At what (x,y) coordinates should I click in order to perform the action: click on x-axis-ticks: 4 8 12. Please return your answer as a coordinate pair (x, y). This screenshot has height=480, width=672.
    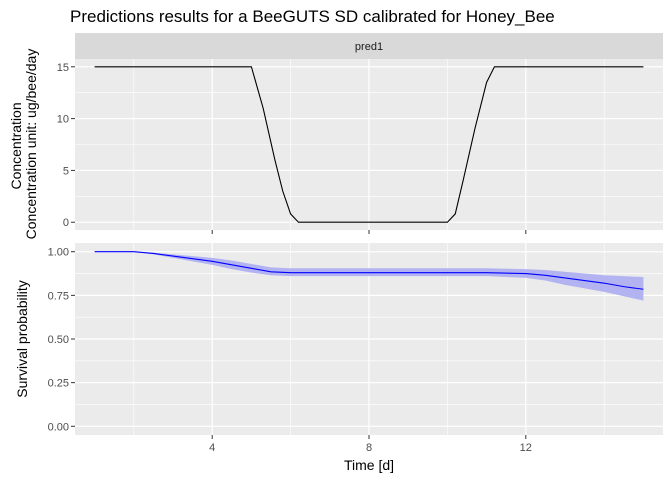
    Looking at the image, I should click on (370, 448).